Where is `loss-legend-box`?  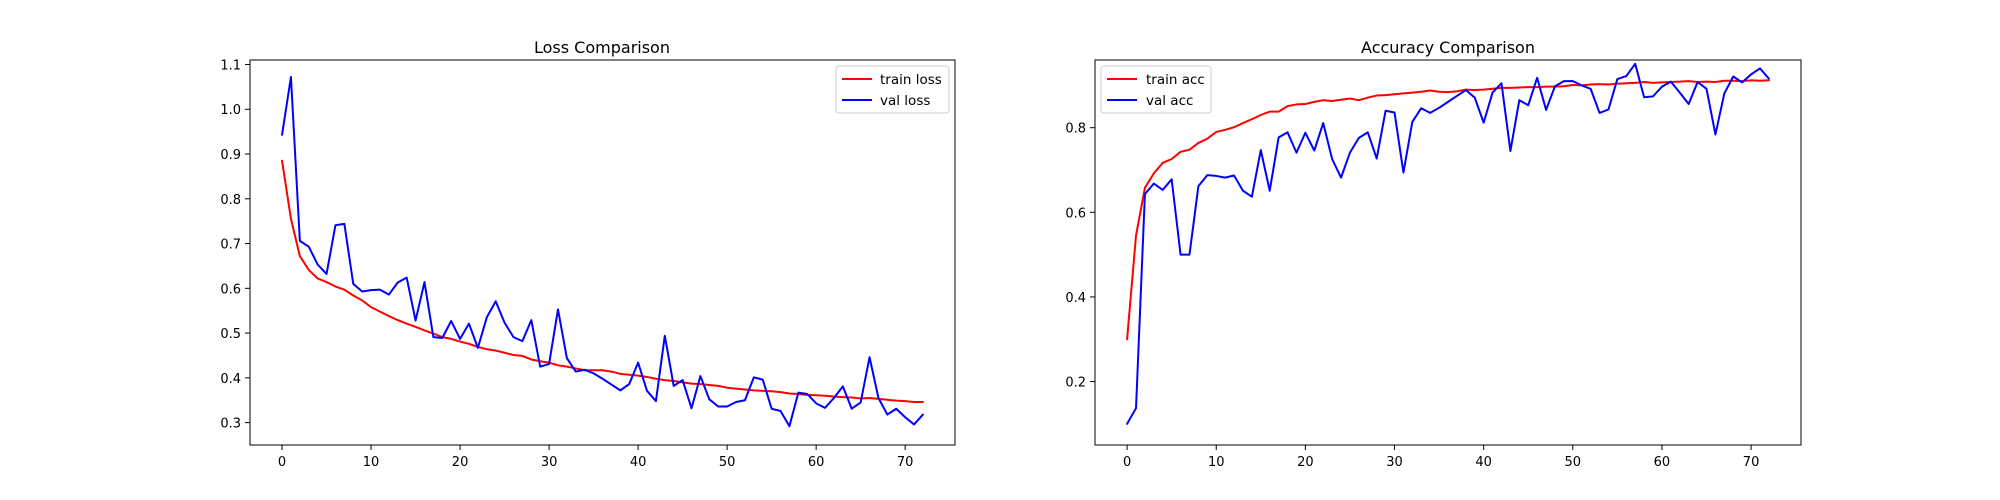 loss-legend-box is located at coordinates (892, 89).